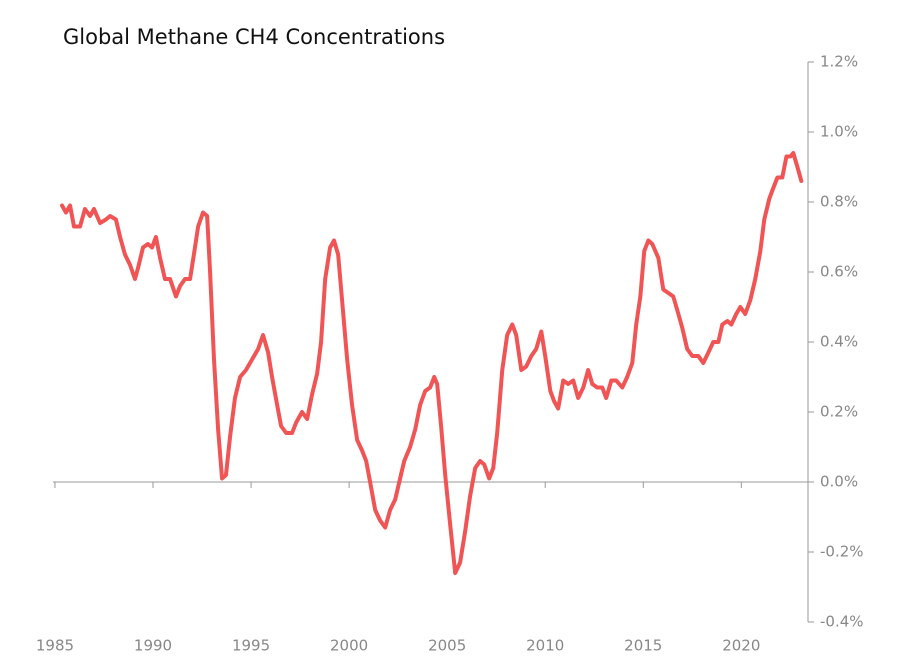 Image resolution: width=909 pixels, height=659 pixels. I want to click on y-tick-label: 0.8%, so click(839, 202).